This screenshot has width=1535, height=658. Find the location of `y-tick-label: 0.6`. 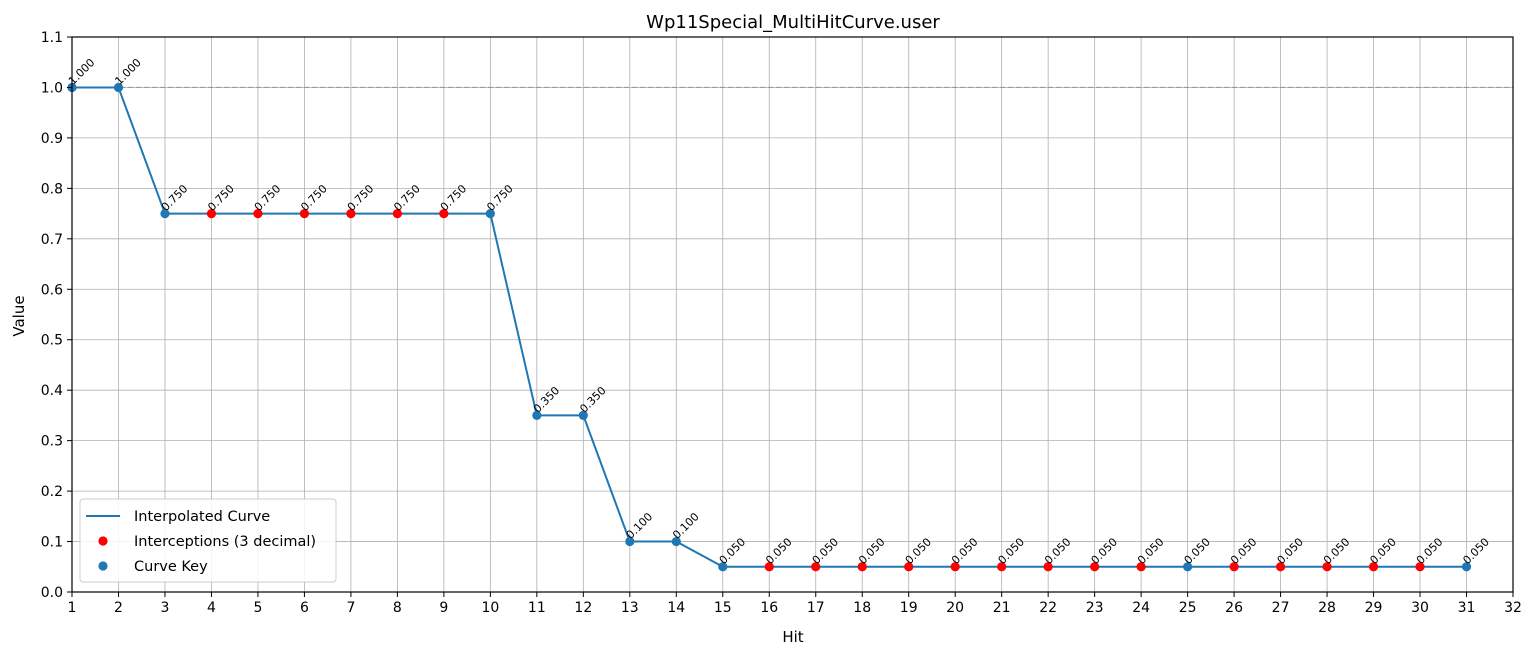

y-tick-label: 0.6 is located at coordinates (52, 290).